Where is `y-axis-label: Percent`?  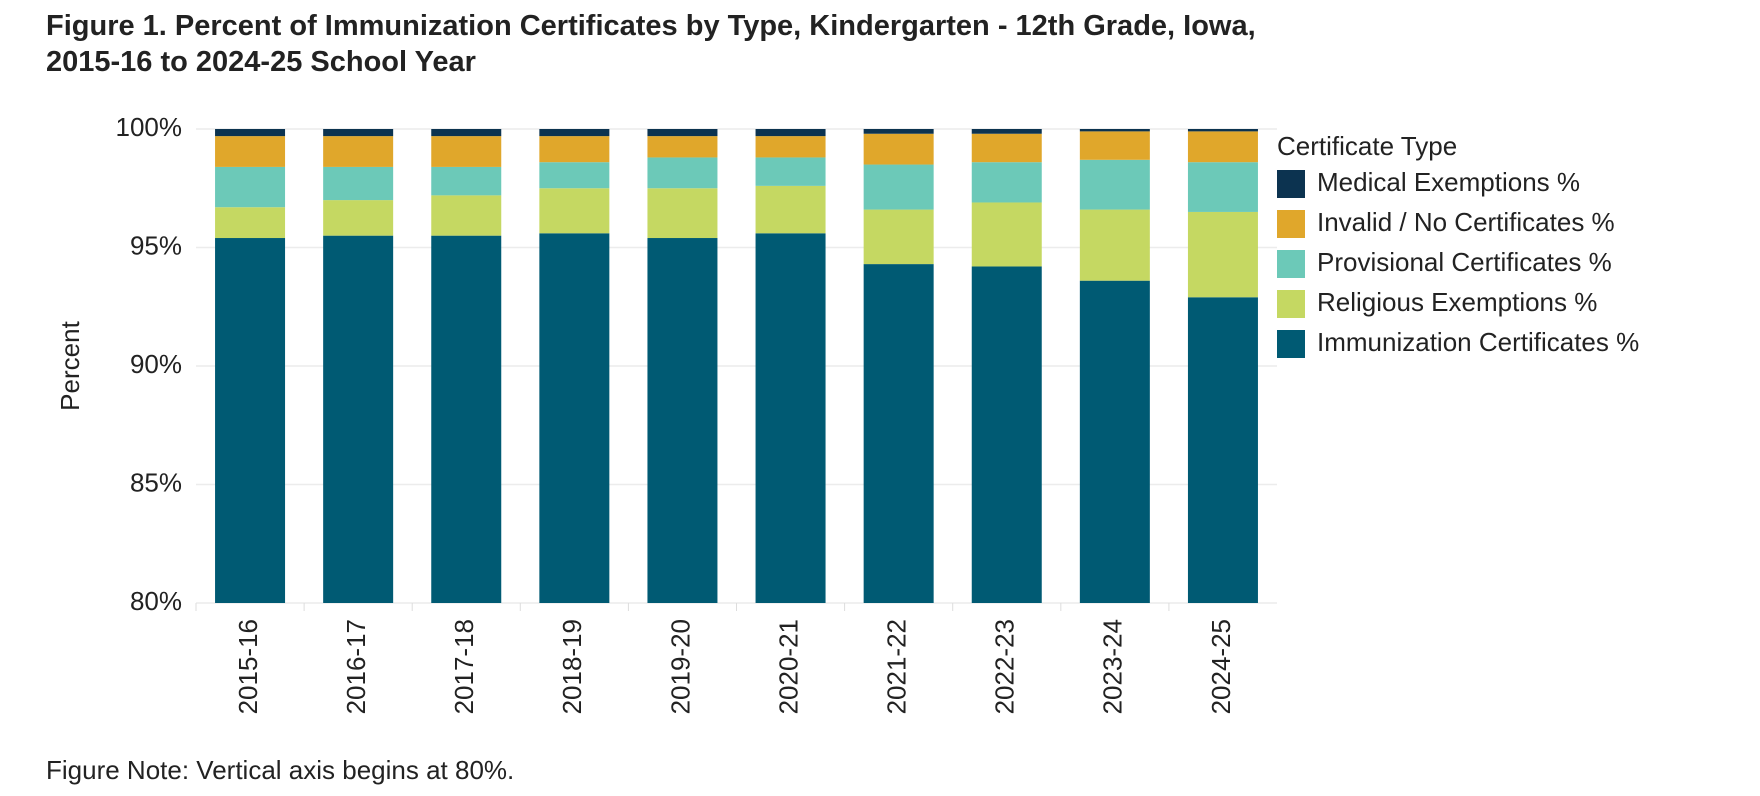
y-axis-label: Percent is located at coordinates (70, 365).